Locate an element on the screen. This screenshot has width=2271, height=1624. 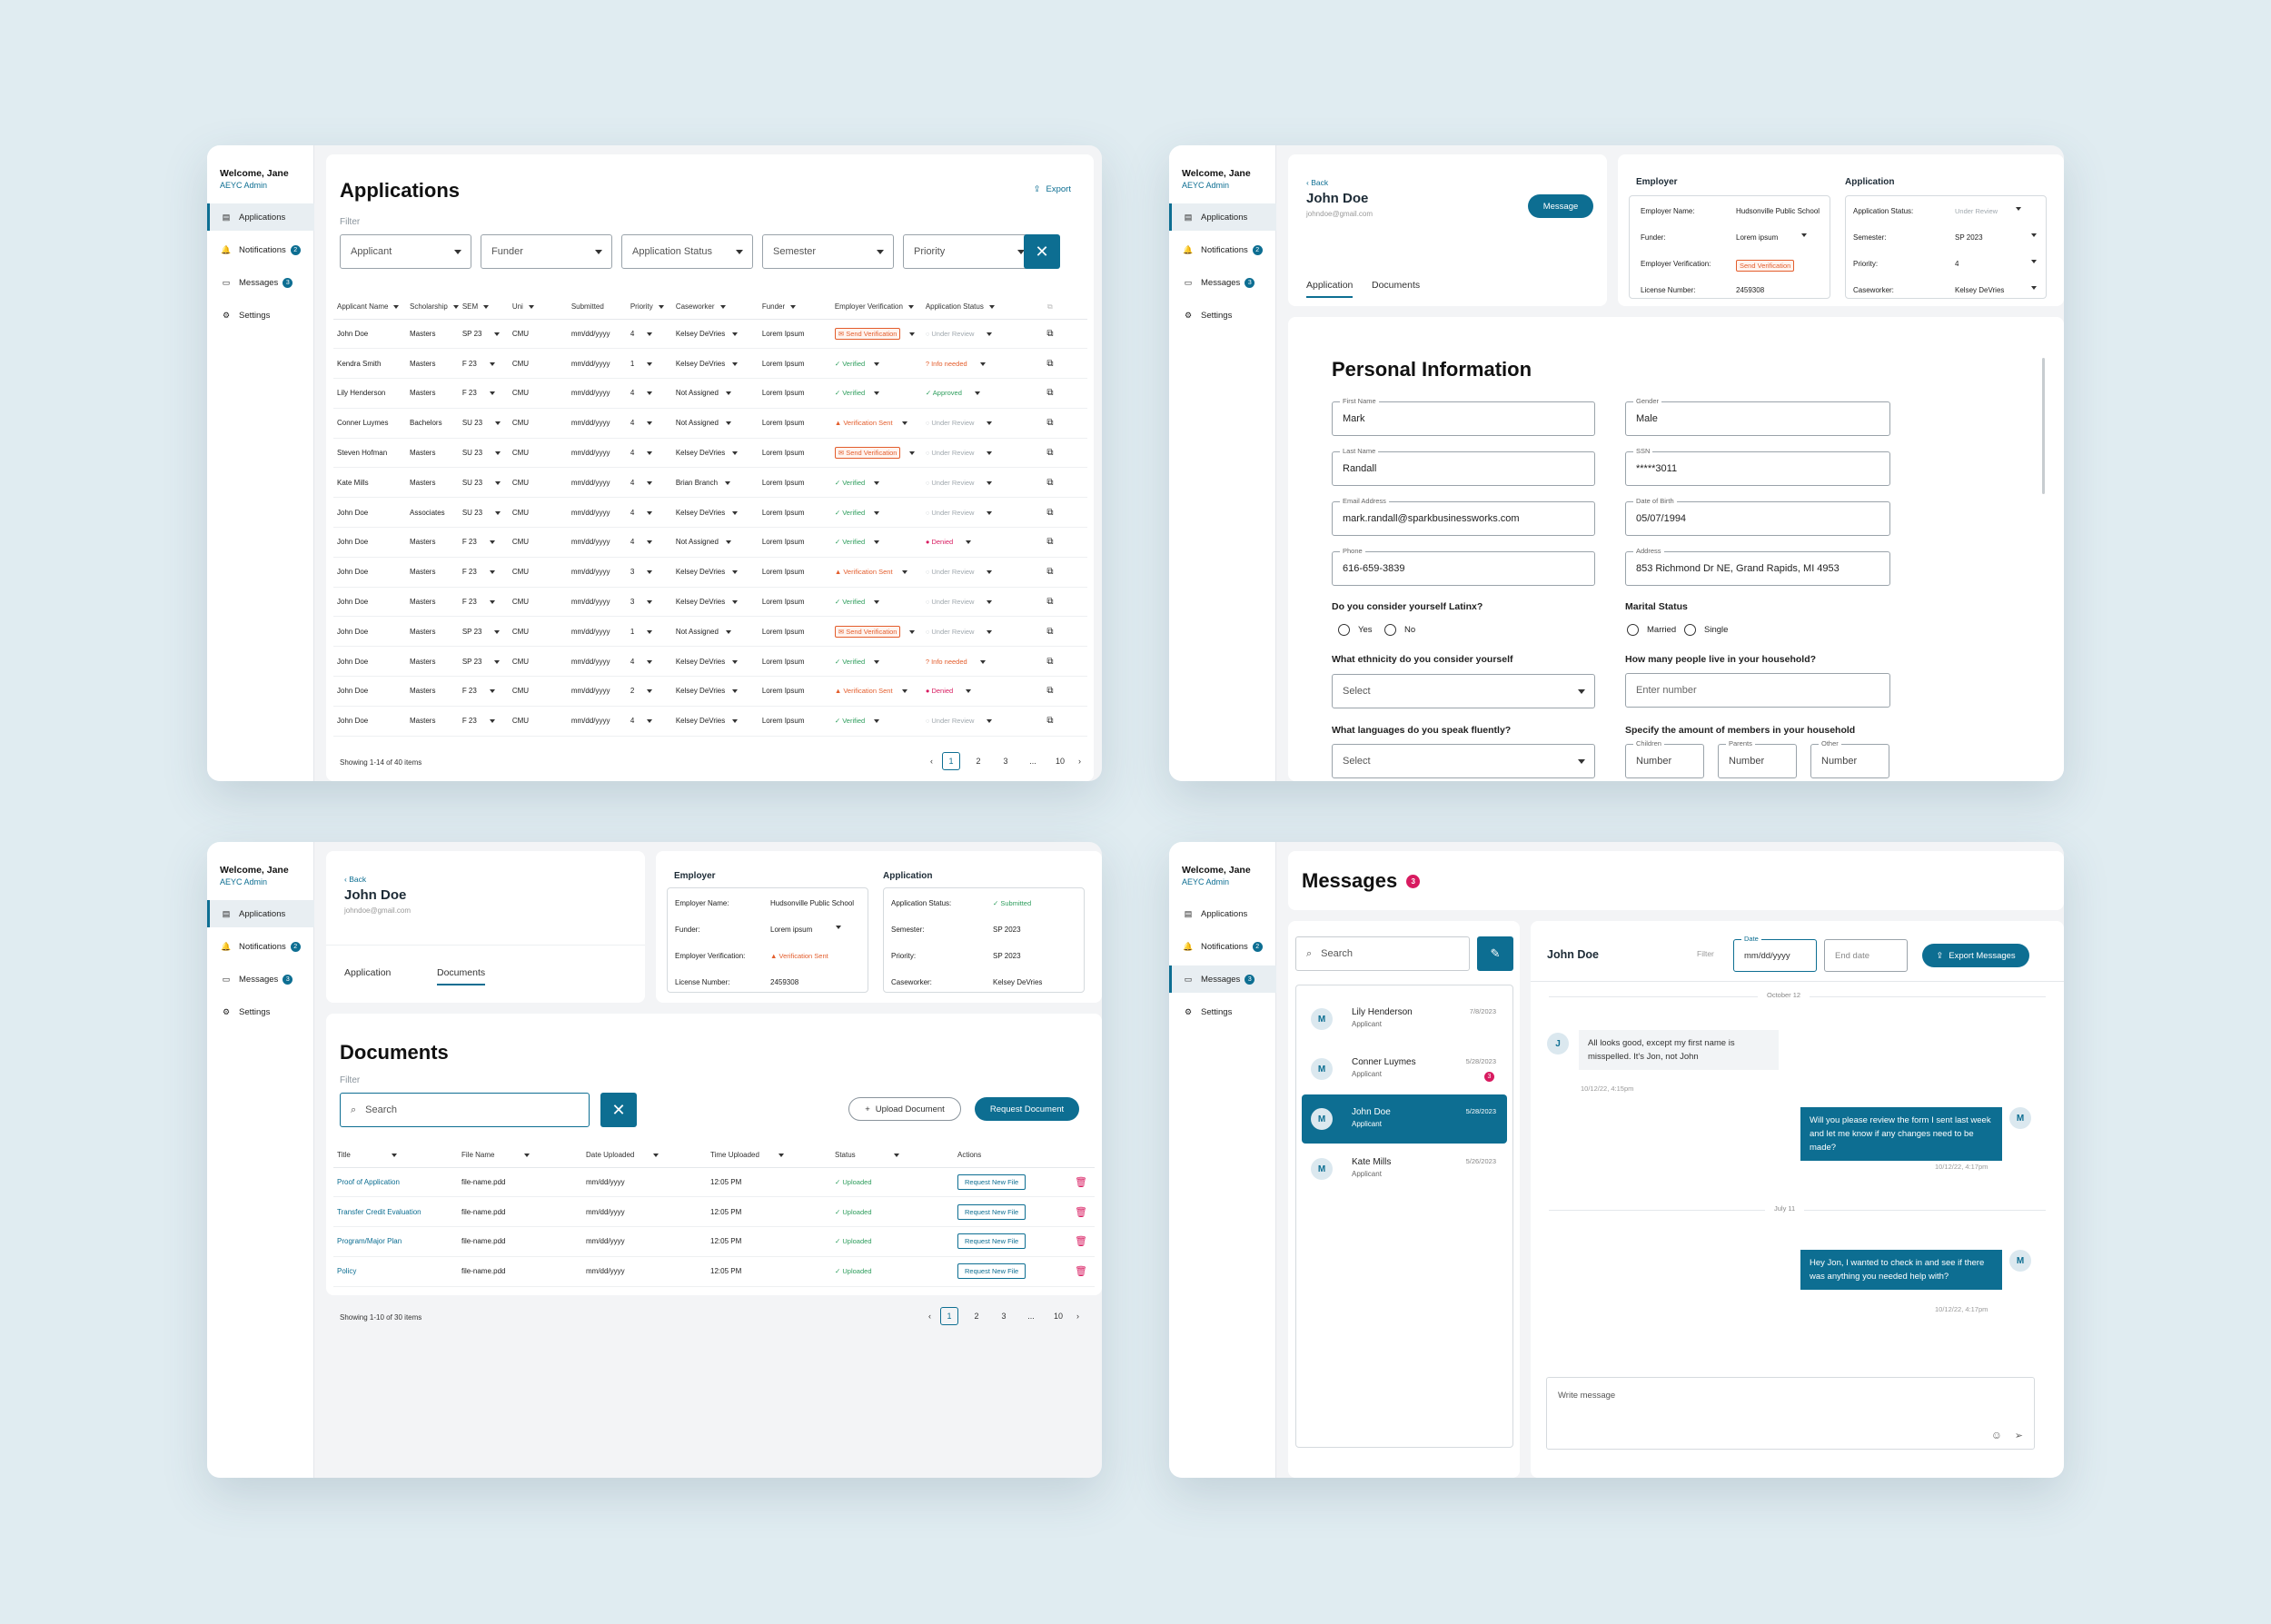
page-number: 10 is located at coordinates (1058, 1316).